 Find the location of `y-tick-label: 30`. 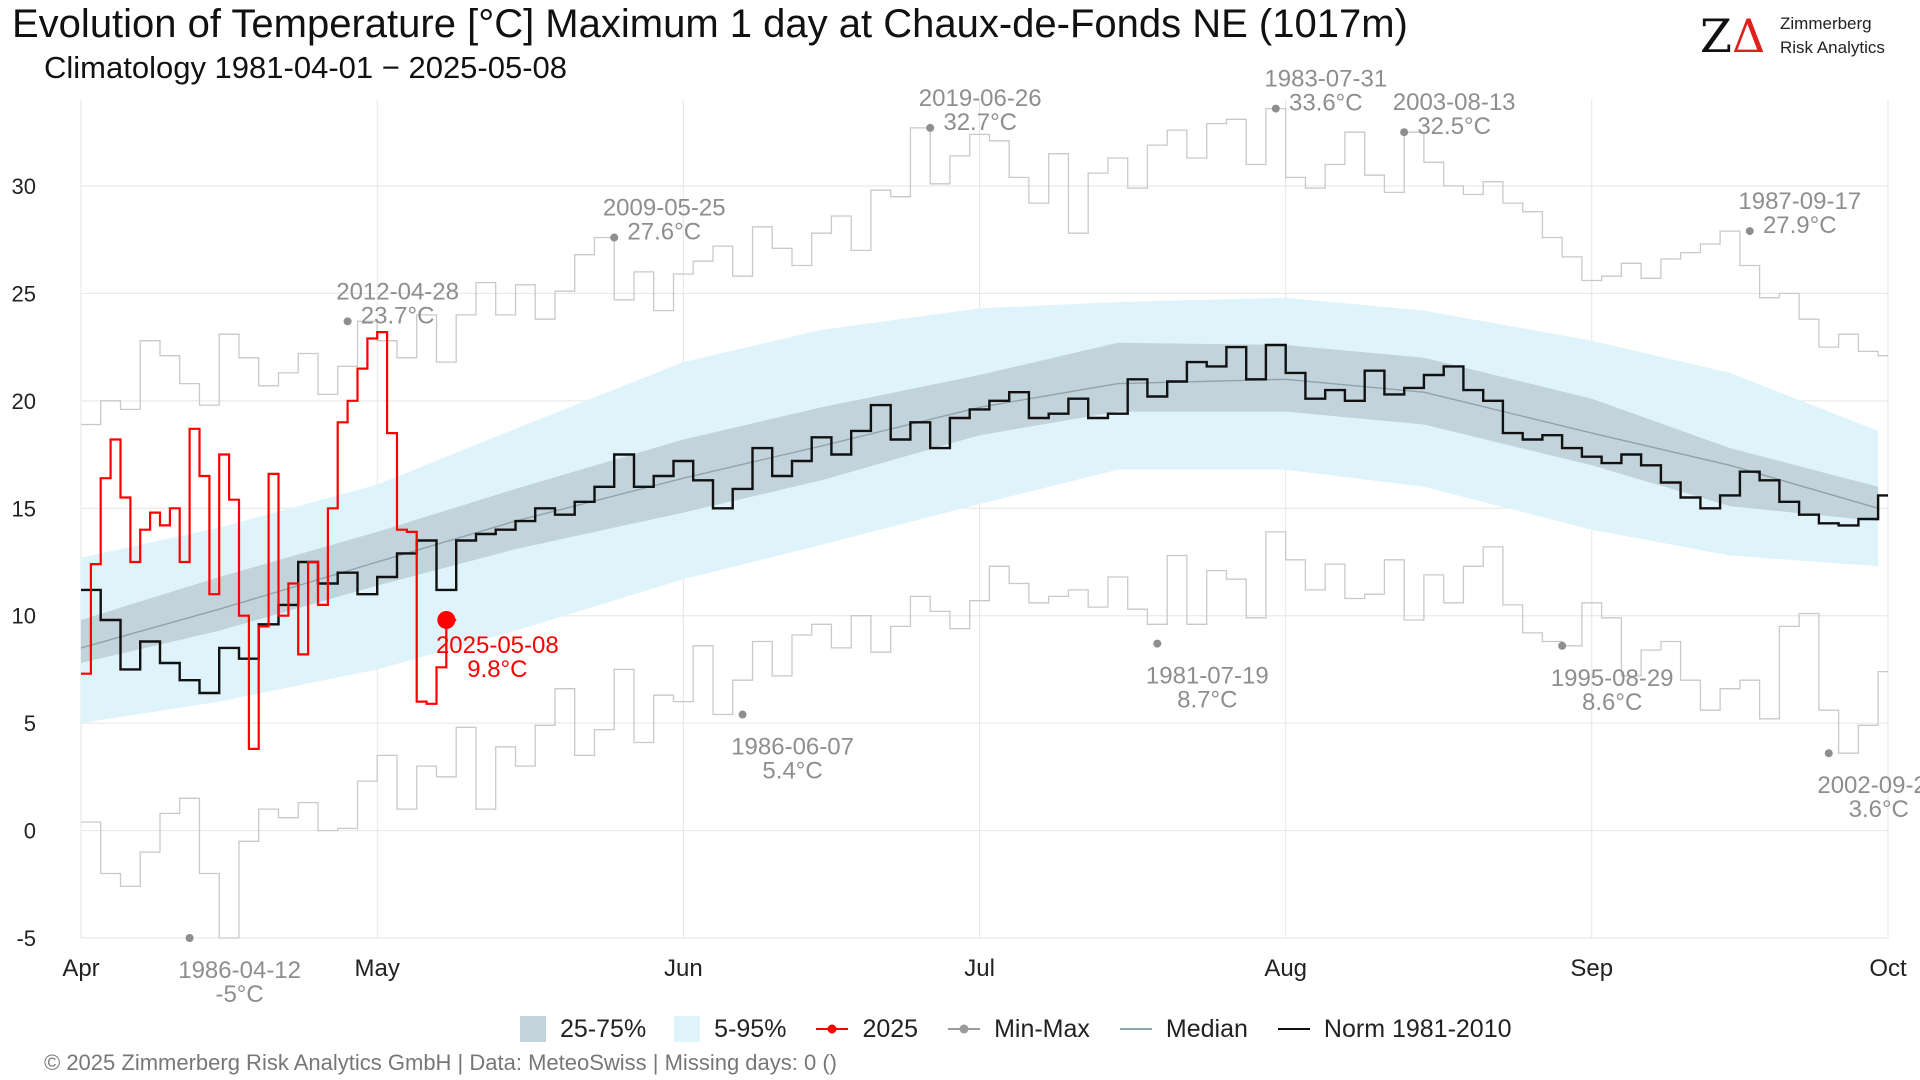

y-tick-label: 30 is located at coordinates (24, 186).